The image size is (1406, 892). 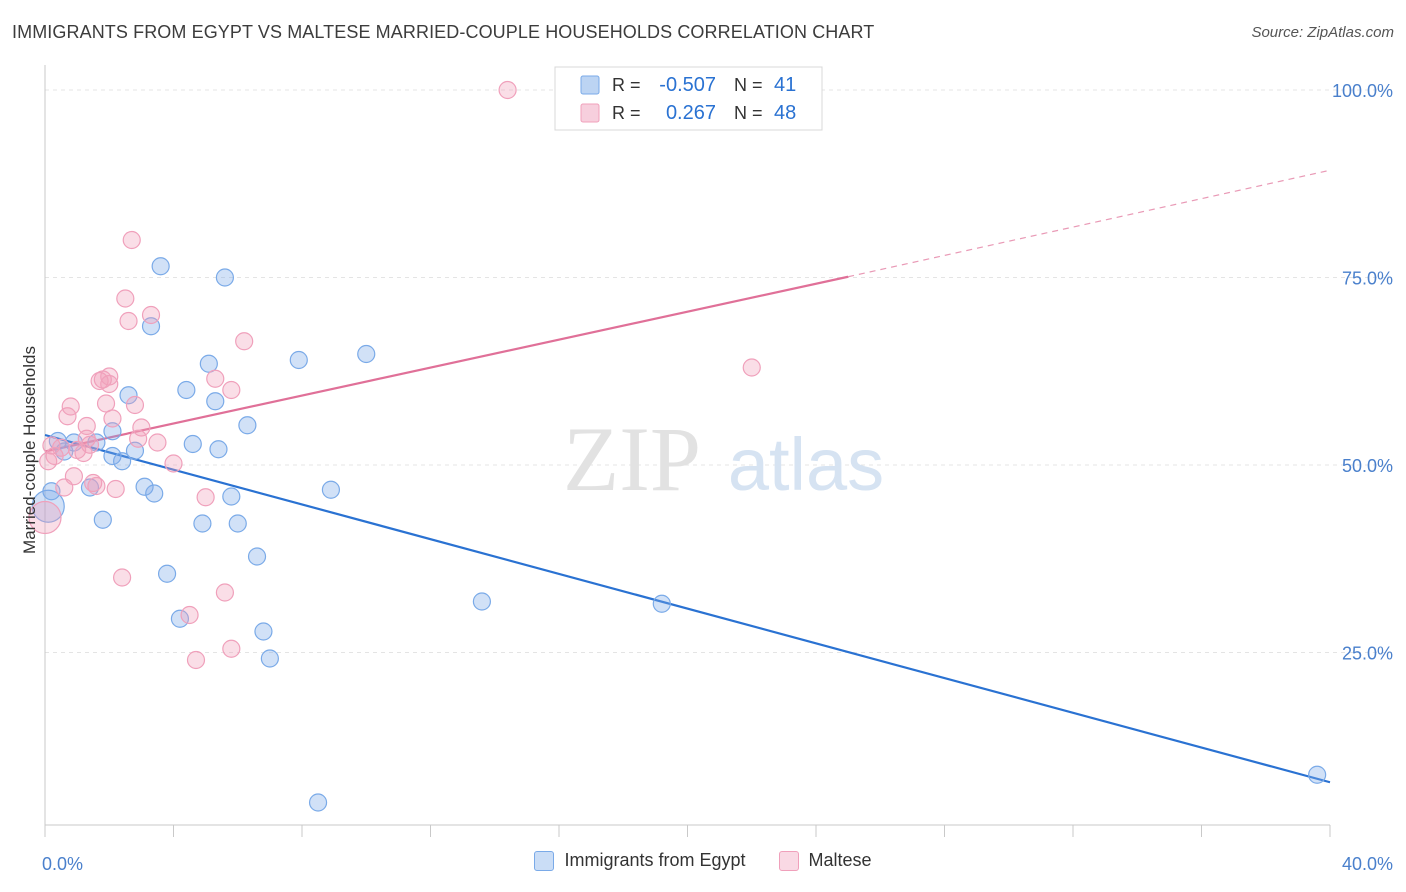 What do you see at coordinates (788, 860) in the screenshot?
I see `legend-swatch-maltese` at bounding box center [788, 860].